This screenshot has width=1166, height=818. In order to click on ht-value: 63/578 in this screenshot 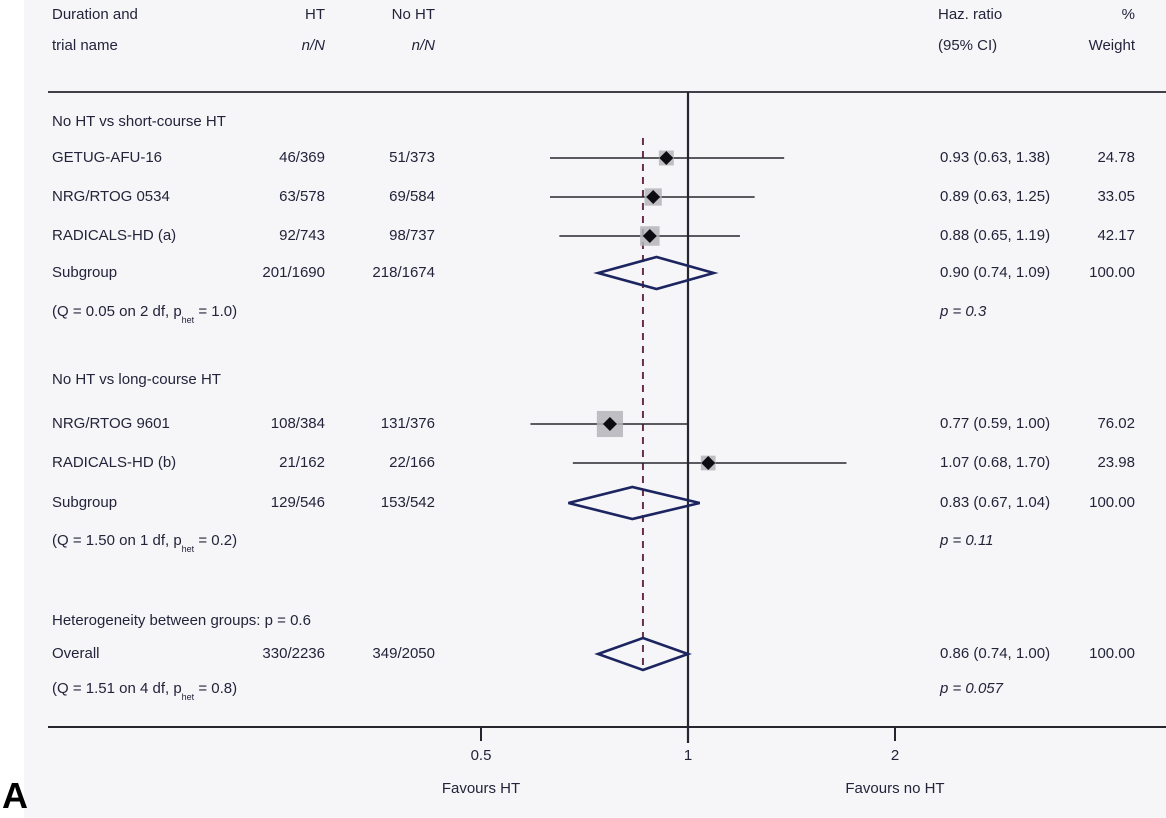, I will do `click(302, 196)`.